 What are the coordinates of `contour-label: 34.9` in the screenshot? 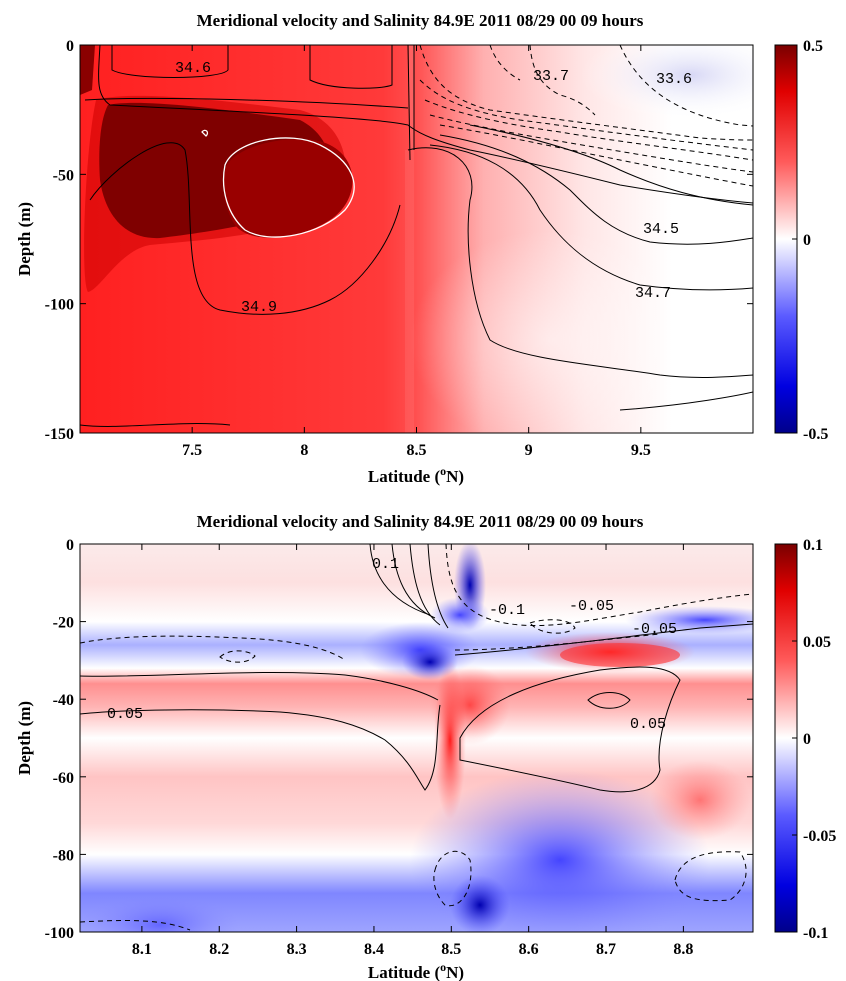 It's located at (259, 307).